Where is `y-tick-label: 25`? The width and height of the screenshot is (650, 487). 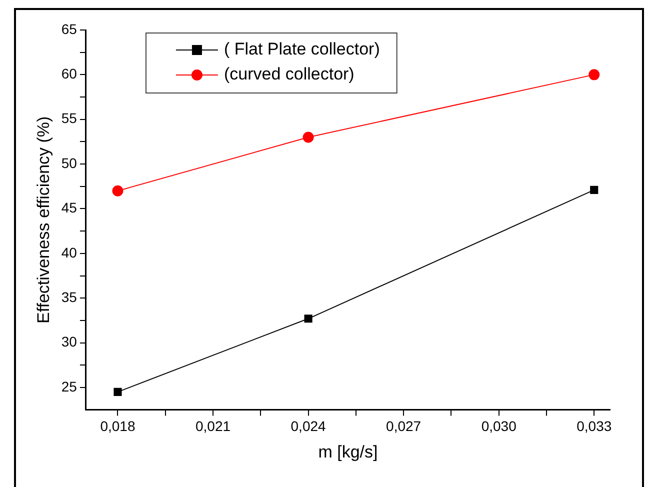 y-tick-label: 25 is located at coordinates (69, 386).